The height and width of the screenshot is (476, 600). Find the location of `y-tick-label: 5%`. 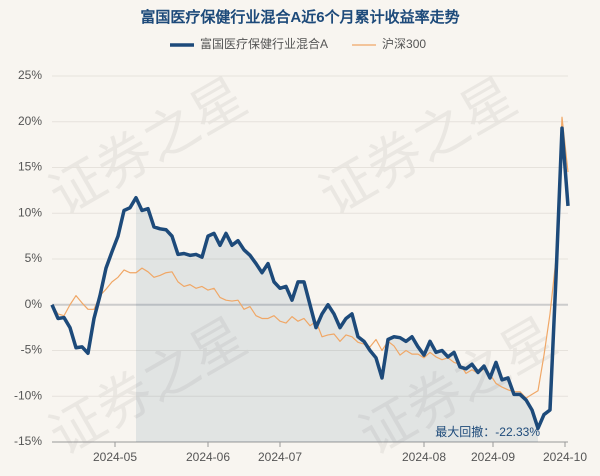

y-tick-label: 5% is located at coordinates (34, 258).